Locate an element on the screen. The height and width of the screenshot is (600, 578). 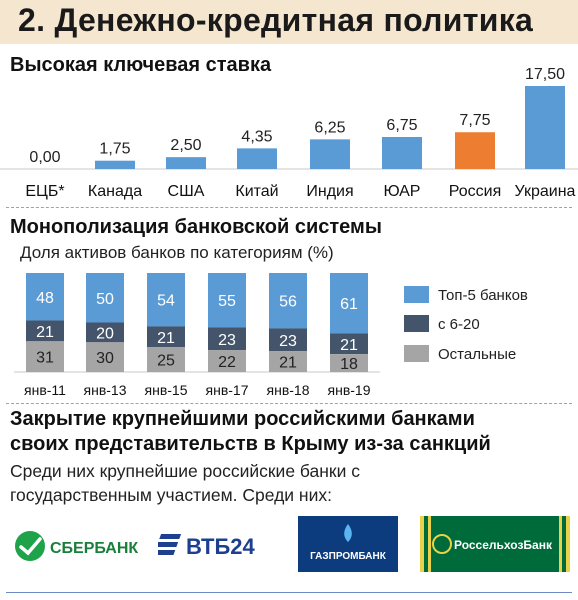
bank-segment-label: 30 is located at coordinates (105, 358).